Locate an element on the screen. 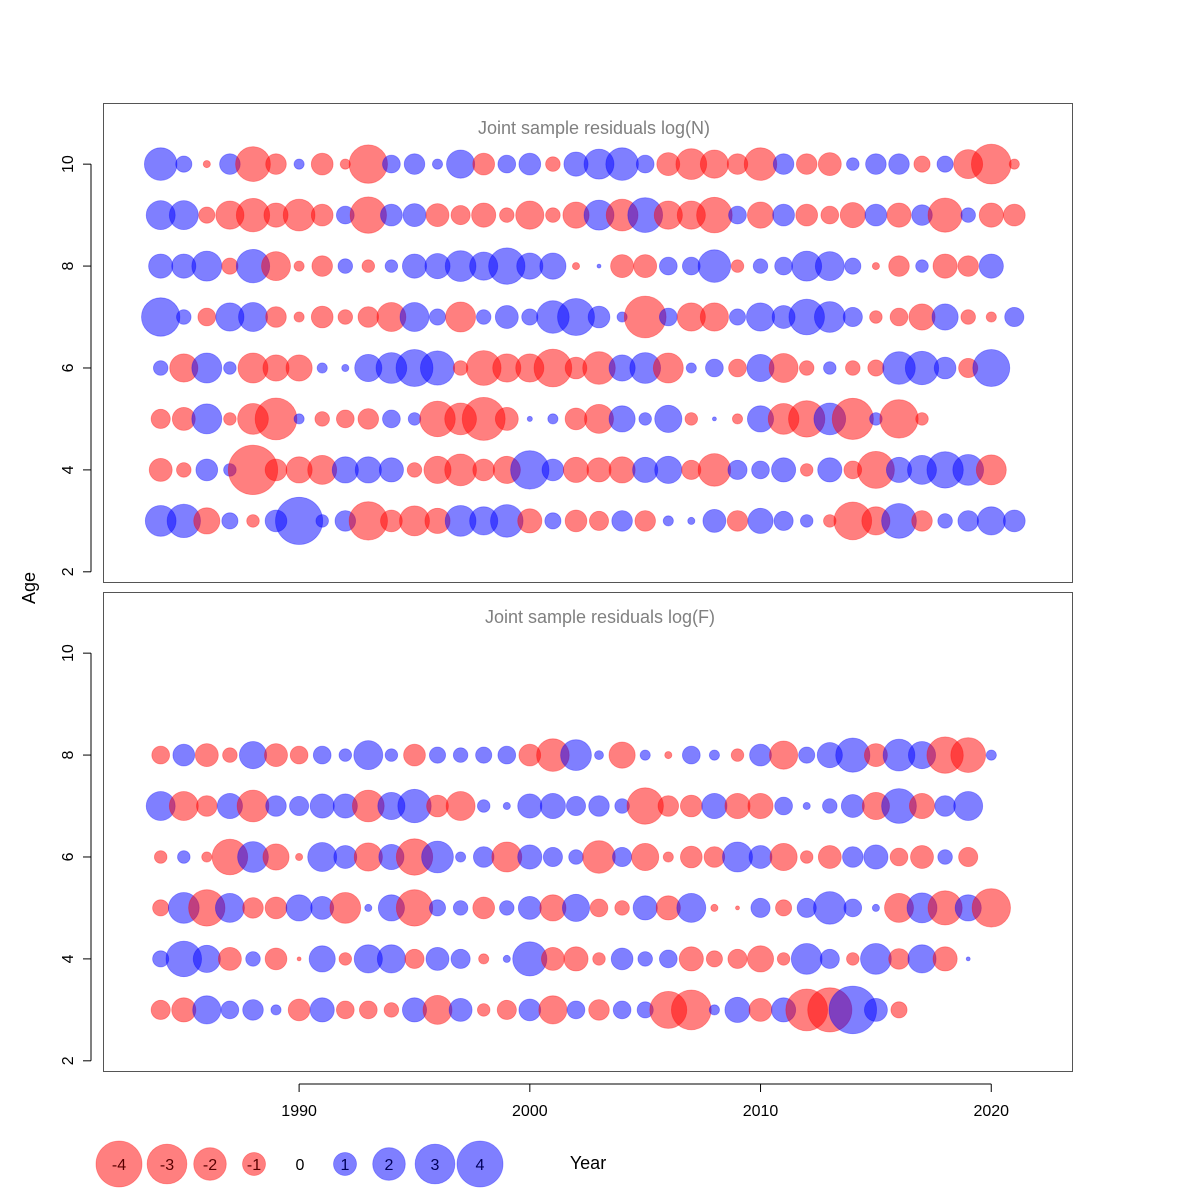  size-legend: -4 -3 -2 -1 0 1 2 3 4 is located at coordinates (299, 1164).